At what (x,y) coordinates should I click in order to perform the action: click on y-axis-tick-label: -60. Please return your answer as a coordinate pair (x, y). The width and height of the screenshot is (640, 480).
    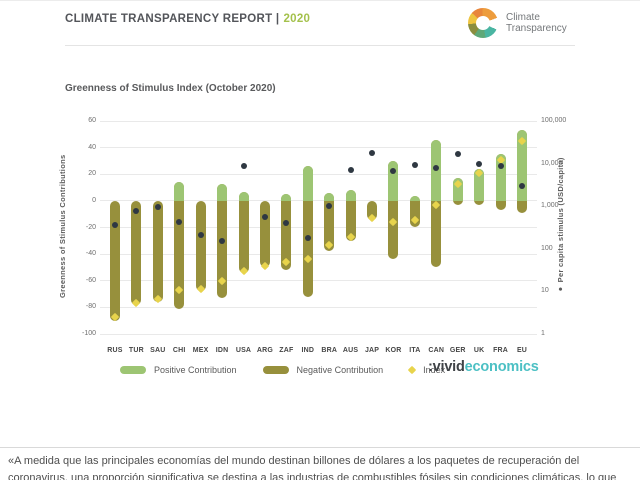
    Looking at the image, I should click on (90, 280).